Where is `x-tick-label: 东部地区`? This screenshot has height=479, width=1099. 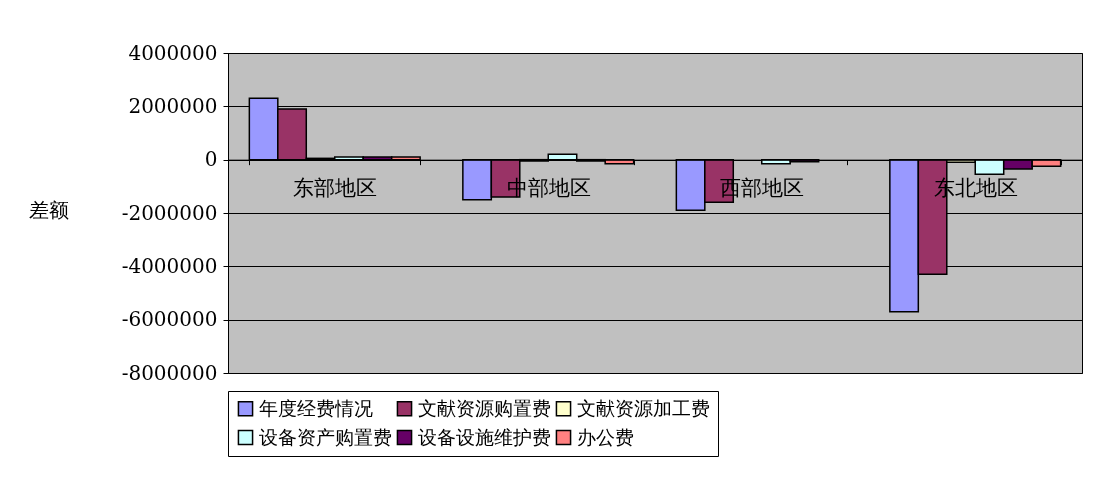 x-tick-label: 东部地区 is located at coordinates (335, 188).